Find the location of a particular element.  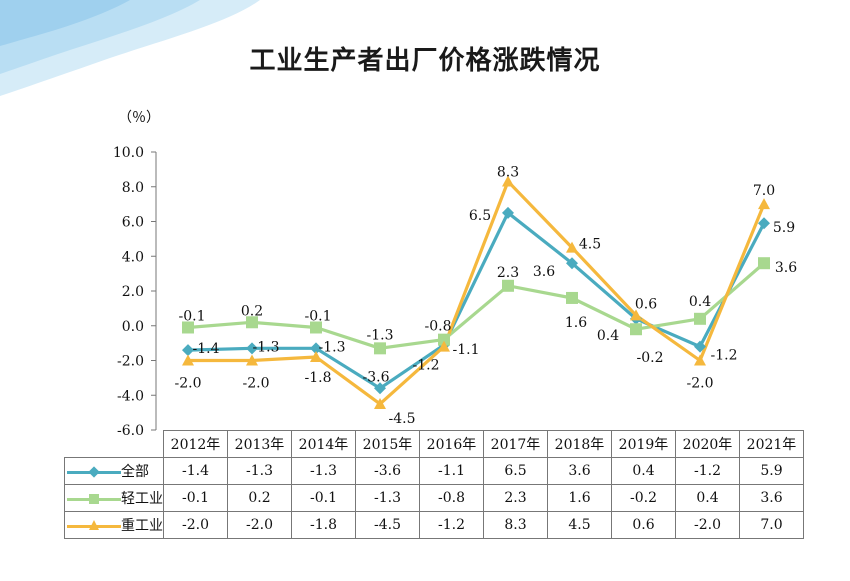

x-tick-label: 2016年 is located at coordinates (451, 444).